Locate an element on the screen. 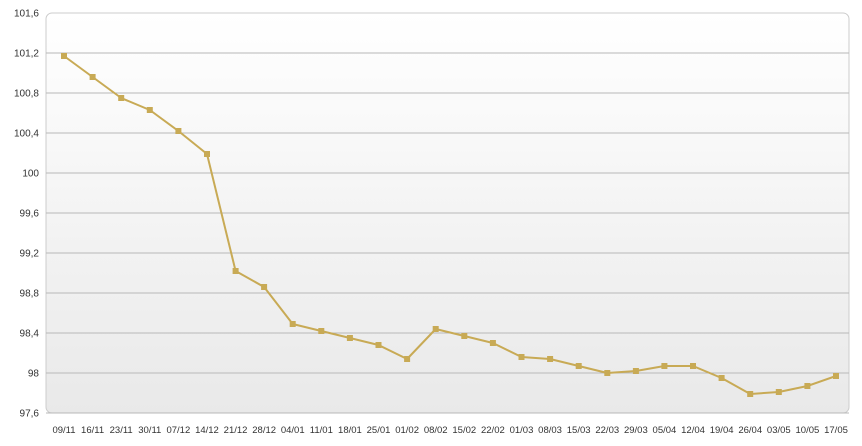 The width and height of the screenshot is (862, 446). x-tick-label: 04/01 is located at coordinates (293, 430).